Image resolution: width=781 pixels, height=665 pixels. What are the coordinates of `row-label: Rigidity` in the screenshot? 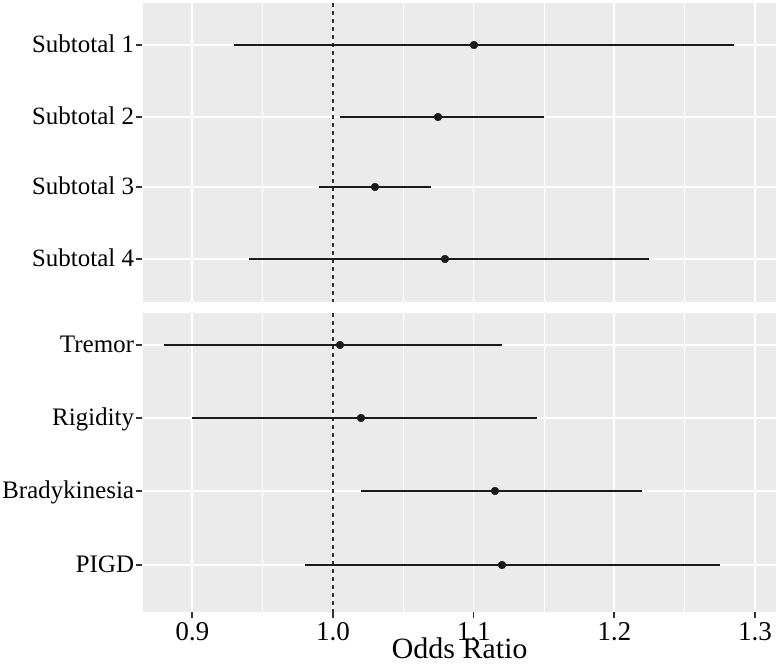 It's located at (93, 417).